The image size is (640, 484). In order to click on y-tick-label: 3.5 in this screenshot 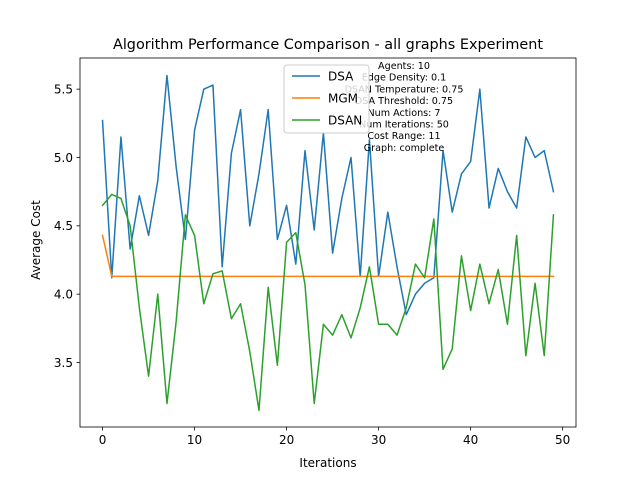, I will do `click(63, 363)`.